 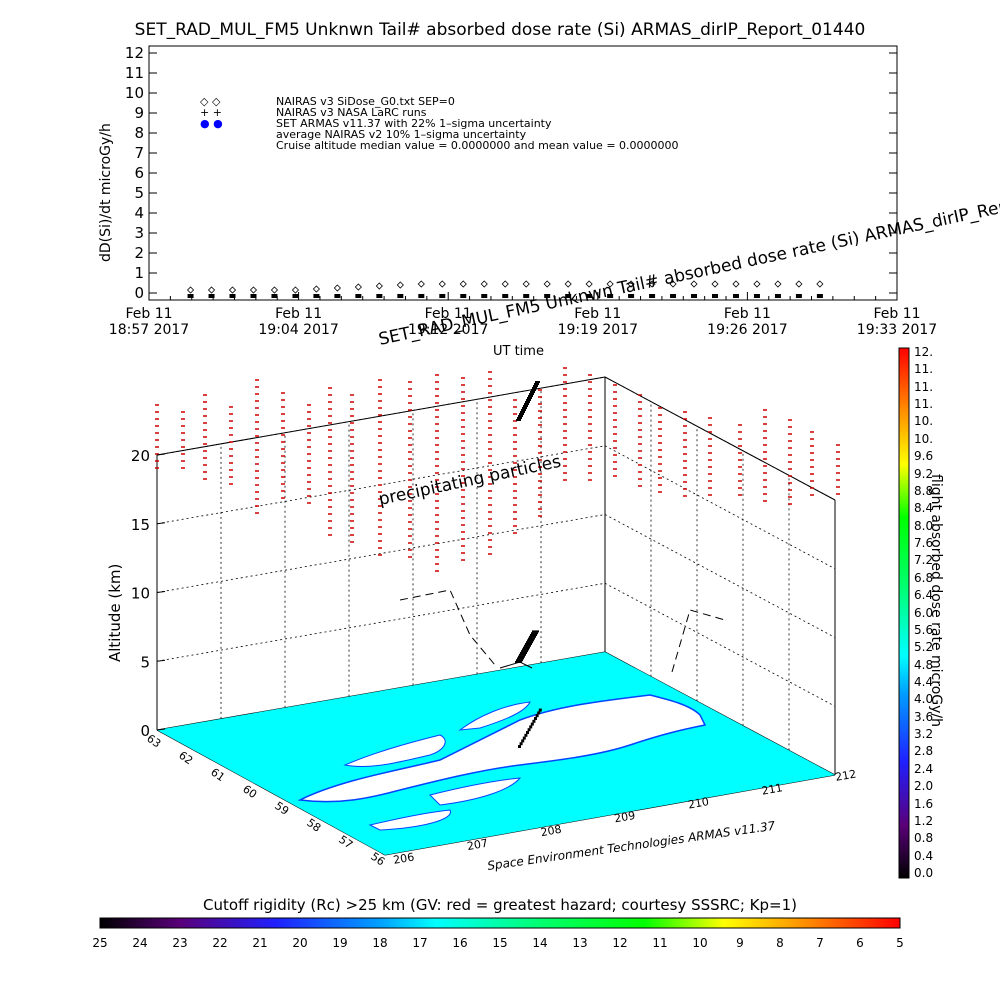 I want to click on top-y-tick-label: 2, so click(x=139, y=253).